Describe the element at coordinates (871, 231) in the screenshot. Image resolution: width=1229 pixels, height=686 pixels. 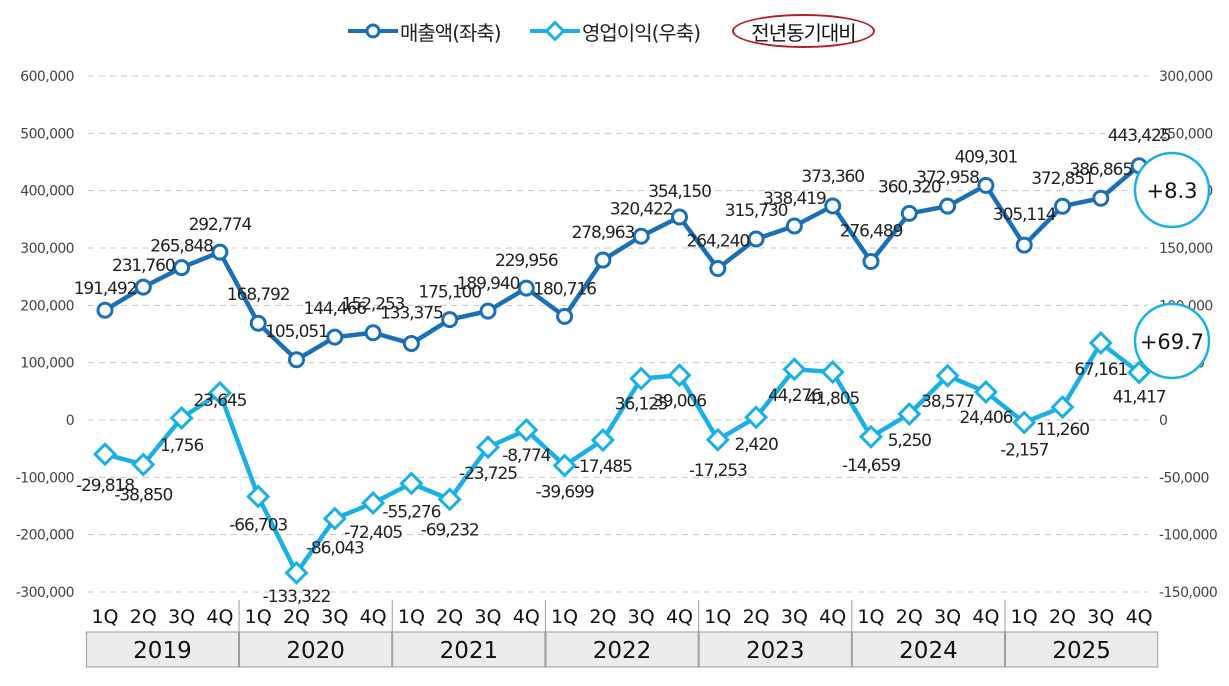
I see `sales-data-label: 276,489` at that location.